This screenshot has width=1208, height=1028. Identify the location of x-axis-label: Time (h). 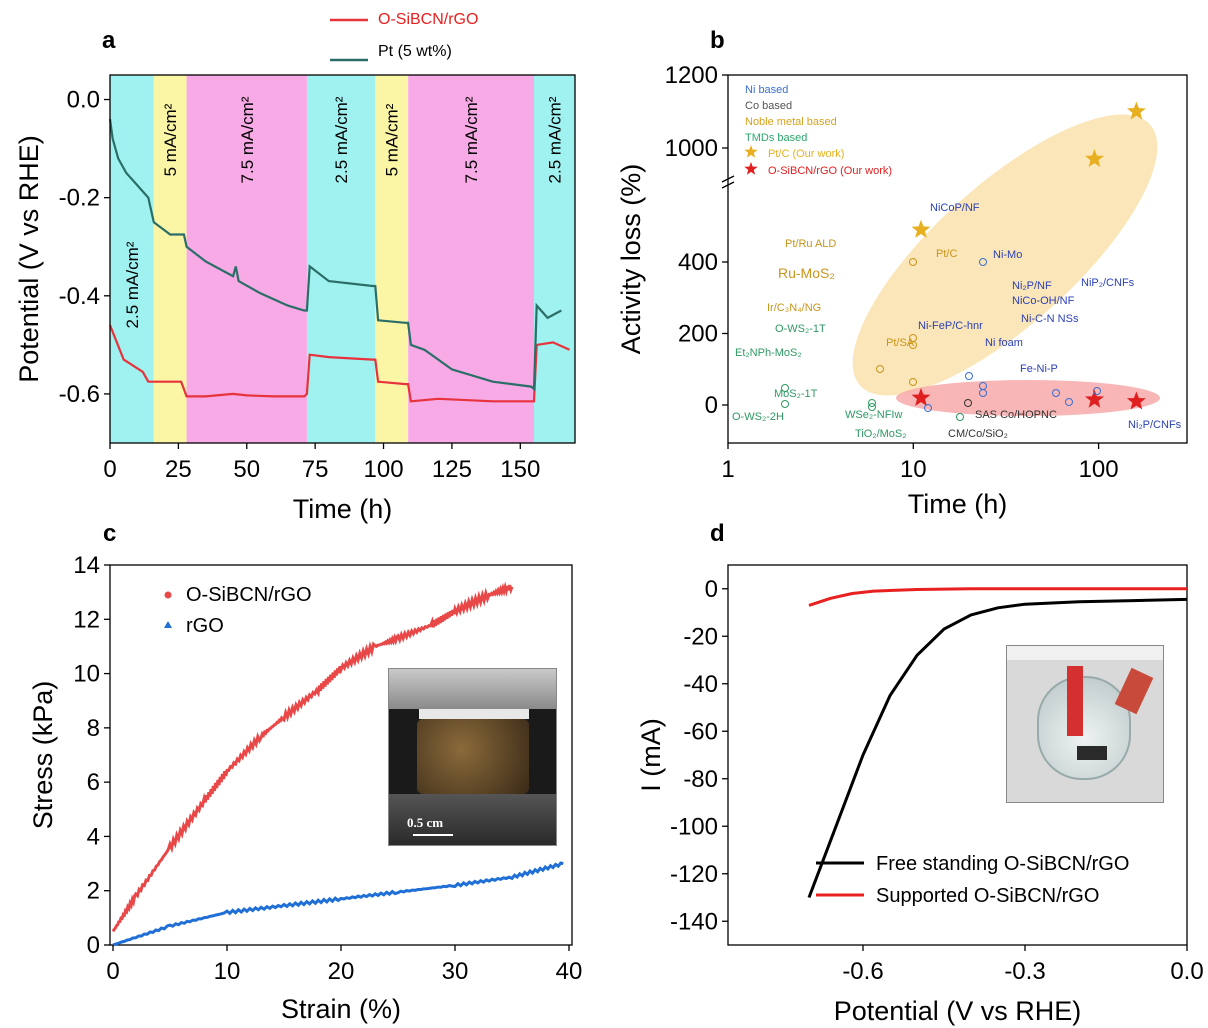
(343, 509).